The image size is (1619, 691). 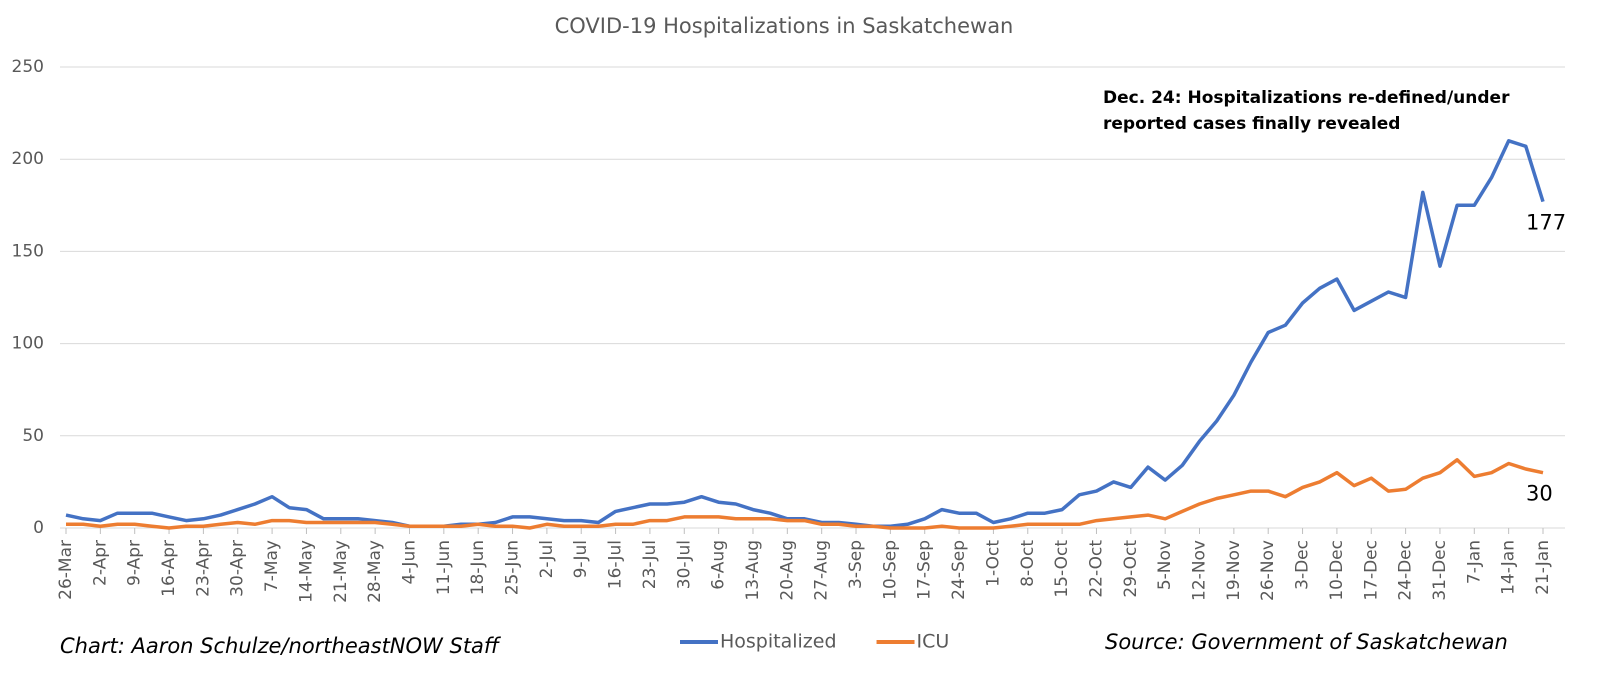 What do you see at coordinates (959, 570) in the screenshot?
I see `x-tick-label: 24-Sep` at bounding box center [959, 570].